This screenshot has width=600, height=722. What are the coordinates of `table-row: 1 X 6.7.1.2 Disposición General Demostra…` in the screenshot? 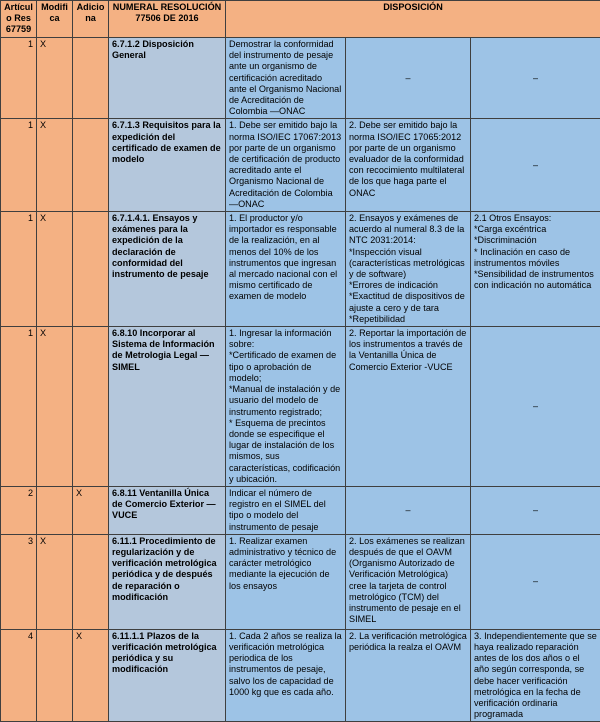 It's located at (300, 78).